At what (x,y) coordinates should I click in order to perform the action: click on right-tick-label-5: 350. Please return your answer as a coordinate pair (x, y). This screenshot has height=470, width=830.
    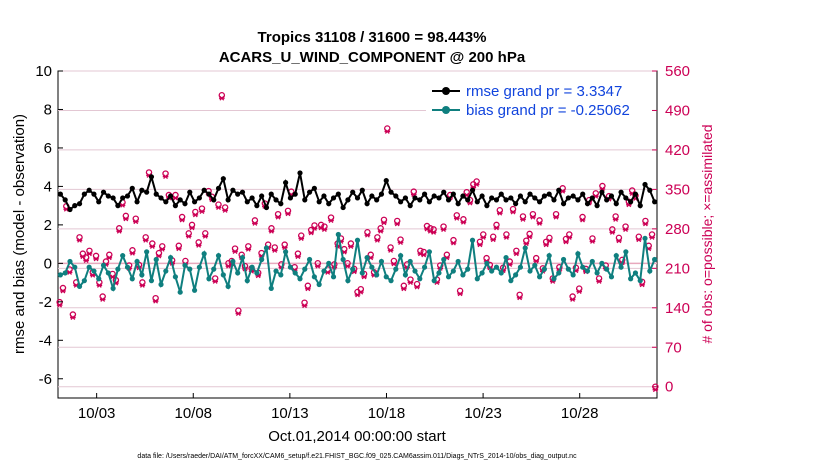
    Looking at the image, I should click on (677, 189).